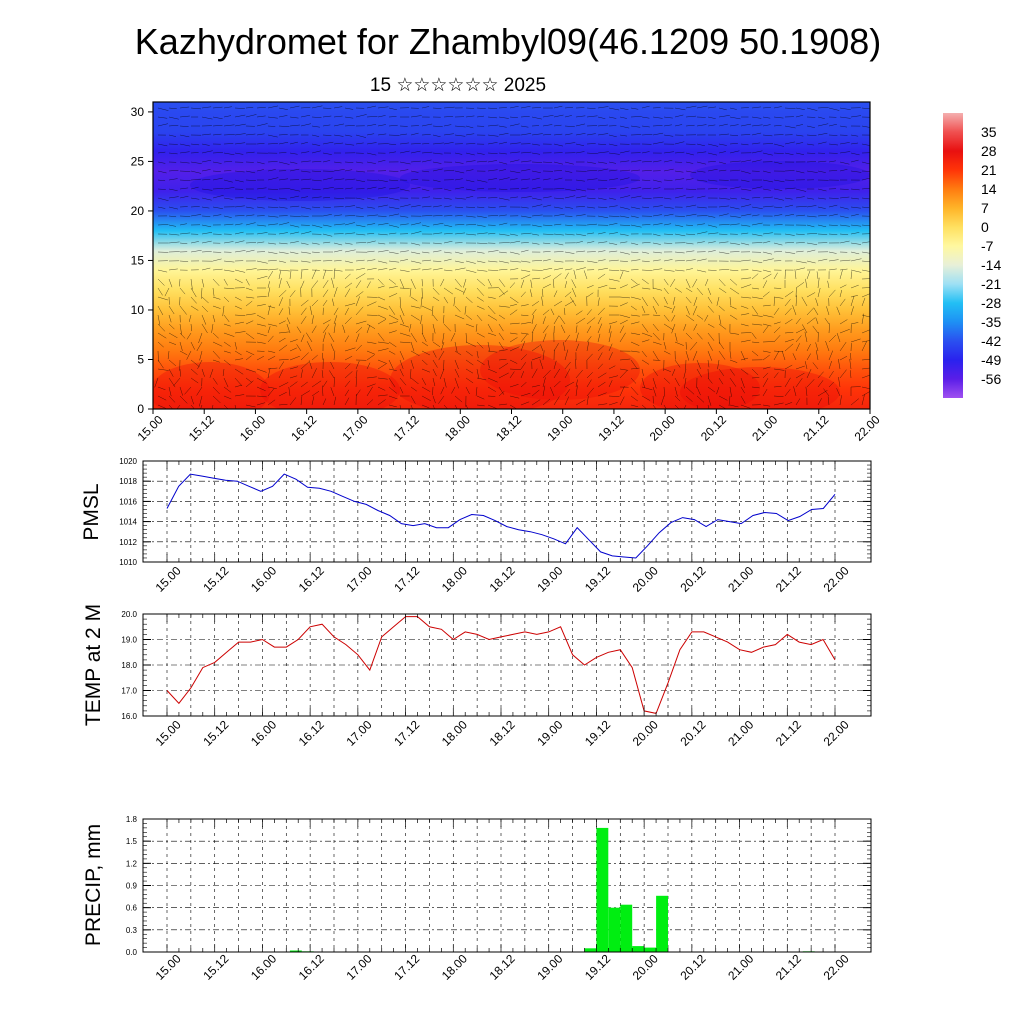 This screenshot has height=1024, width=1024. I want to click on colorbar-label: 14, so click(989, 189).